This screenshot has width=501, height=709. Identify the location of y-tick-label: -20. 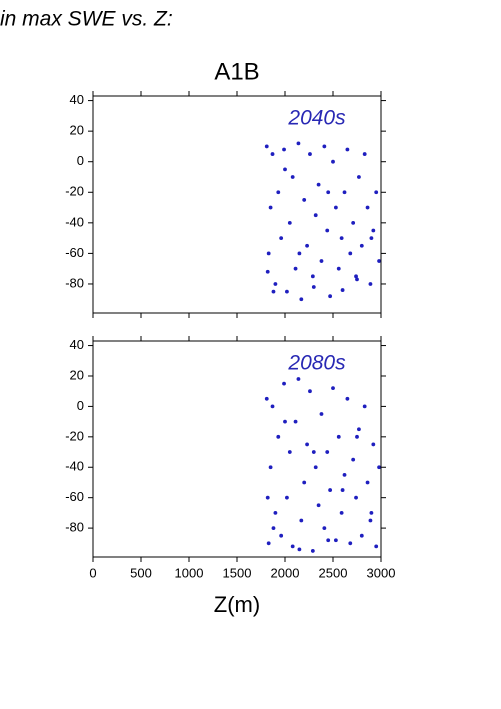
(74, 435).